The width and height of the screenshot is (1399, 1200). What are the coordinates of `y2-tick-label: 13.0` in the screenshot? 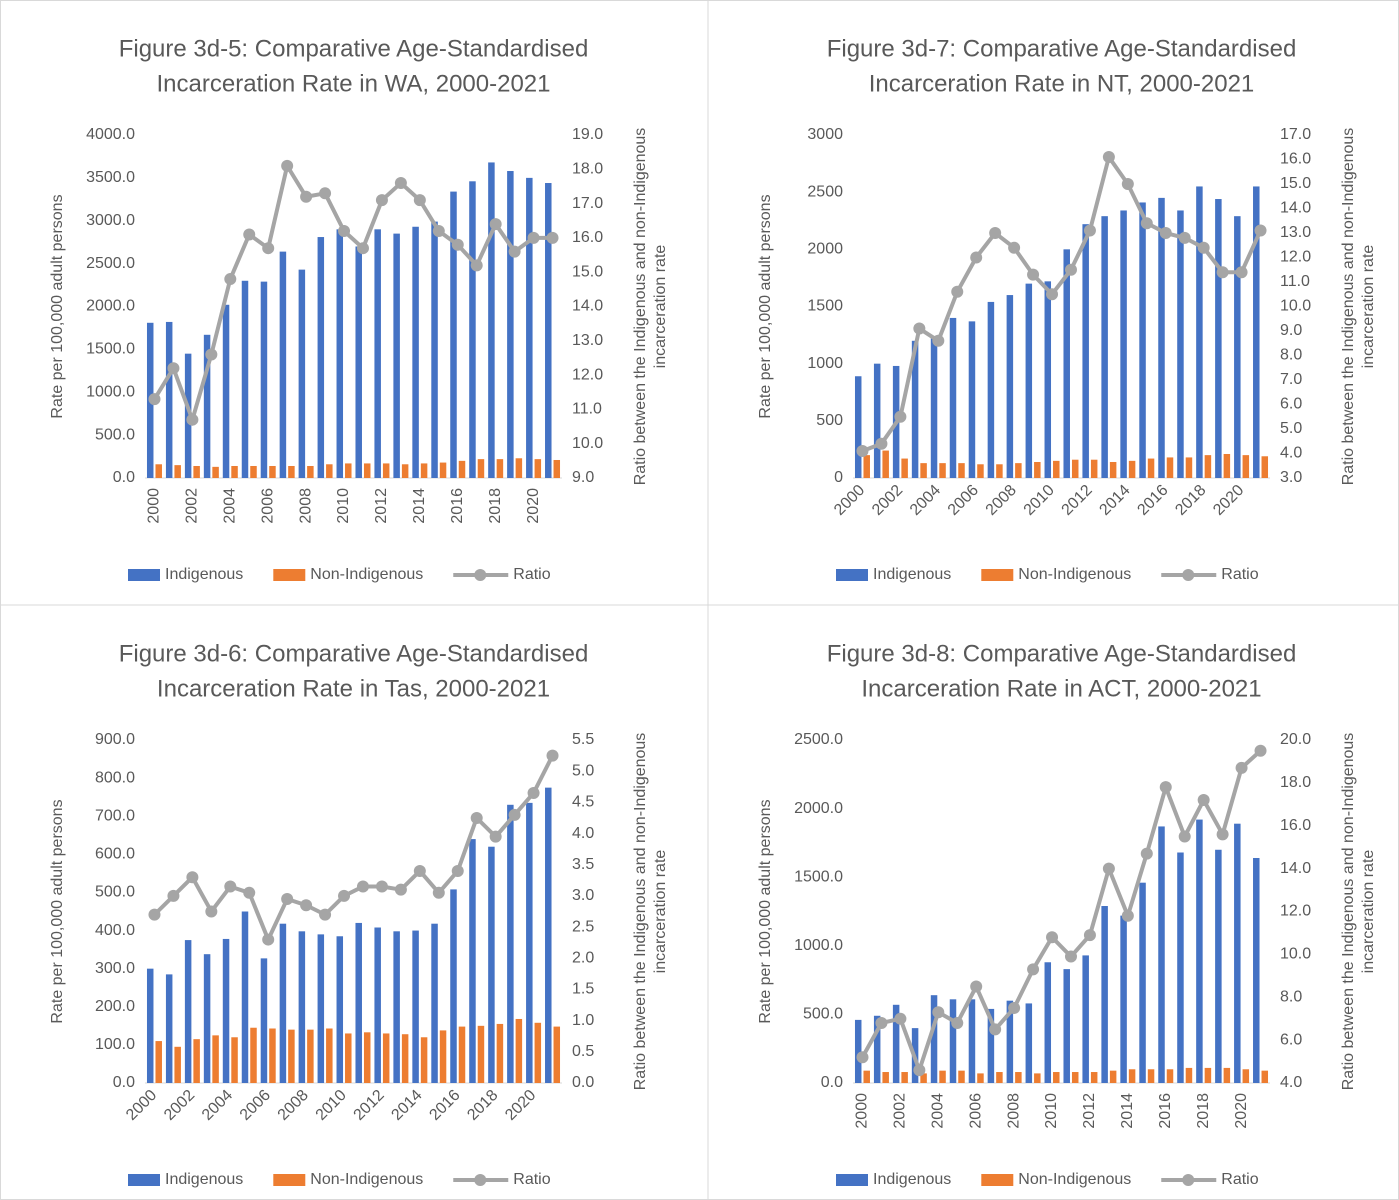 It's located at (1295, 232).